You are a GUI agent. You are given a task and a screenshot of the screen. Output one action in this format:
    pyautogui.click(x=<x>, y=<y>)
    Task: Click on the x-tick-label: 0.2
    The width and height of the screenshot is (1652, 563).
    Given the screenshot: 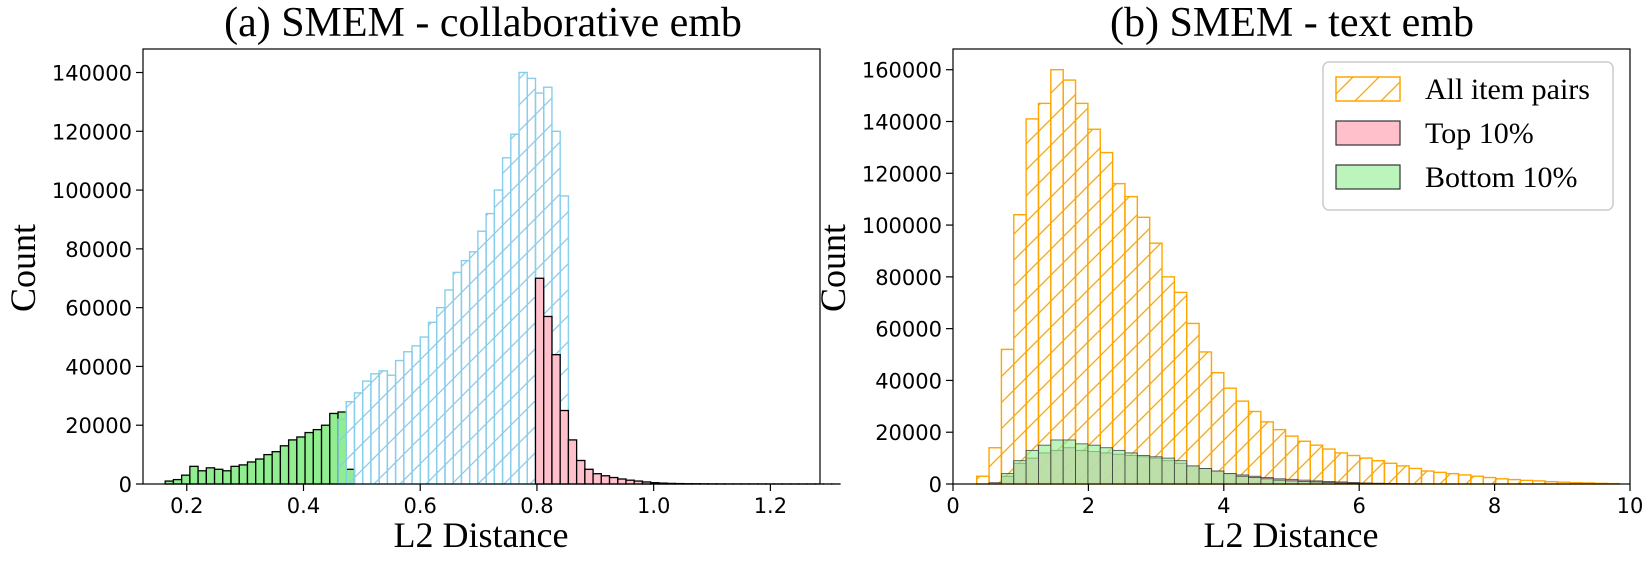 What is the action you would take?
    pyautogui.click(x=186, y=506)
    